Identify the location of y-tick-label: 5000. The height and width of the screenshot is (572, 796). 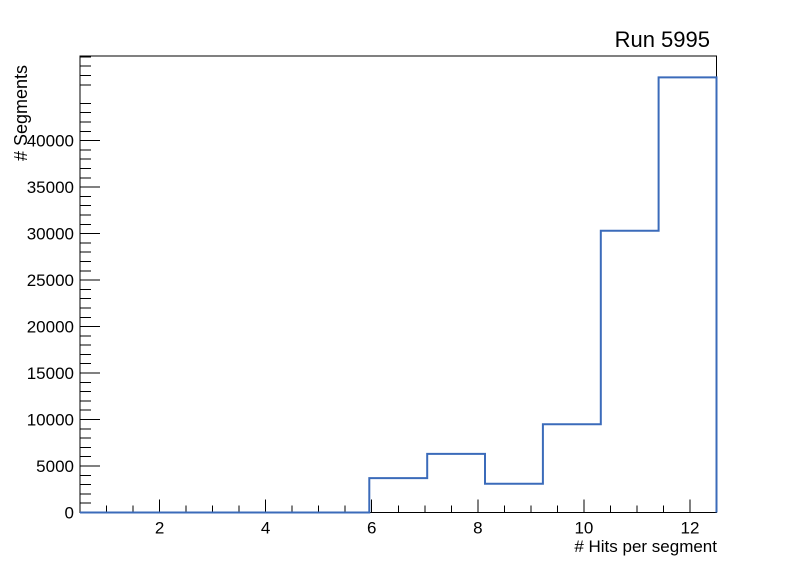
(55, 466).